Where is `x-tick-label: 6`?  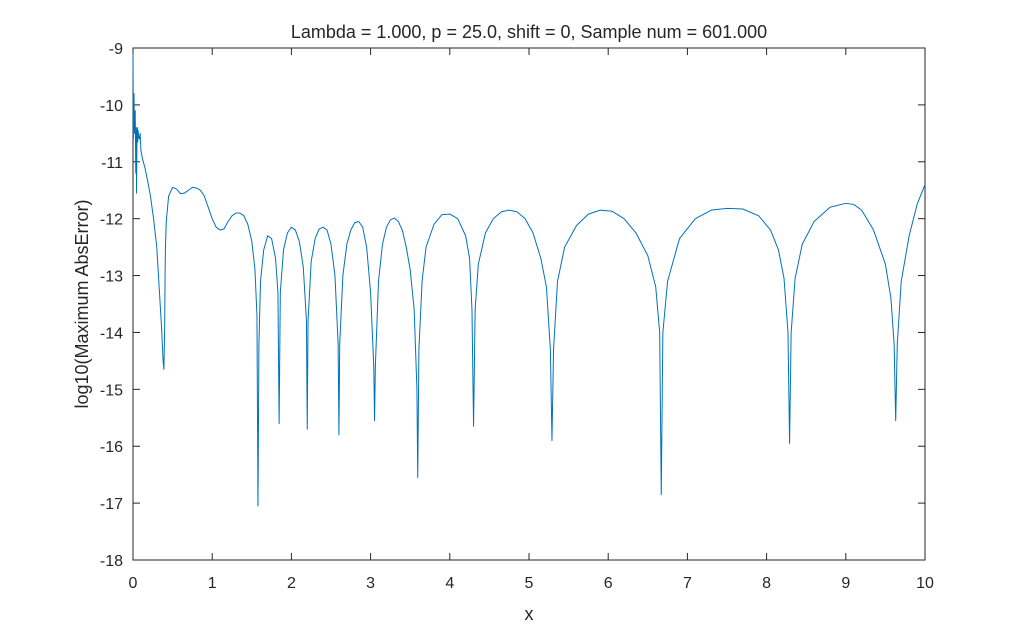
x-tick-label: 6 is located at coordinates (608, 583).